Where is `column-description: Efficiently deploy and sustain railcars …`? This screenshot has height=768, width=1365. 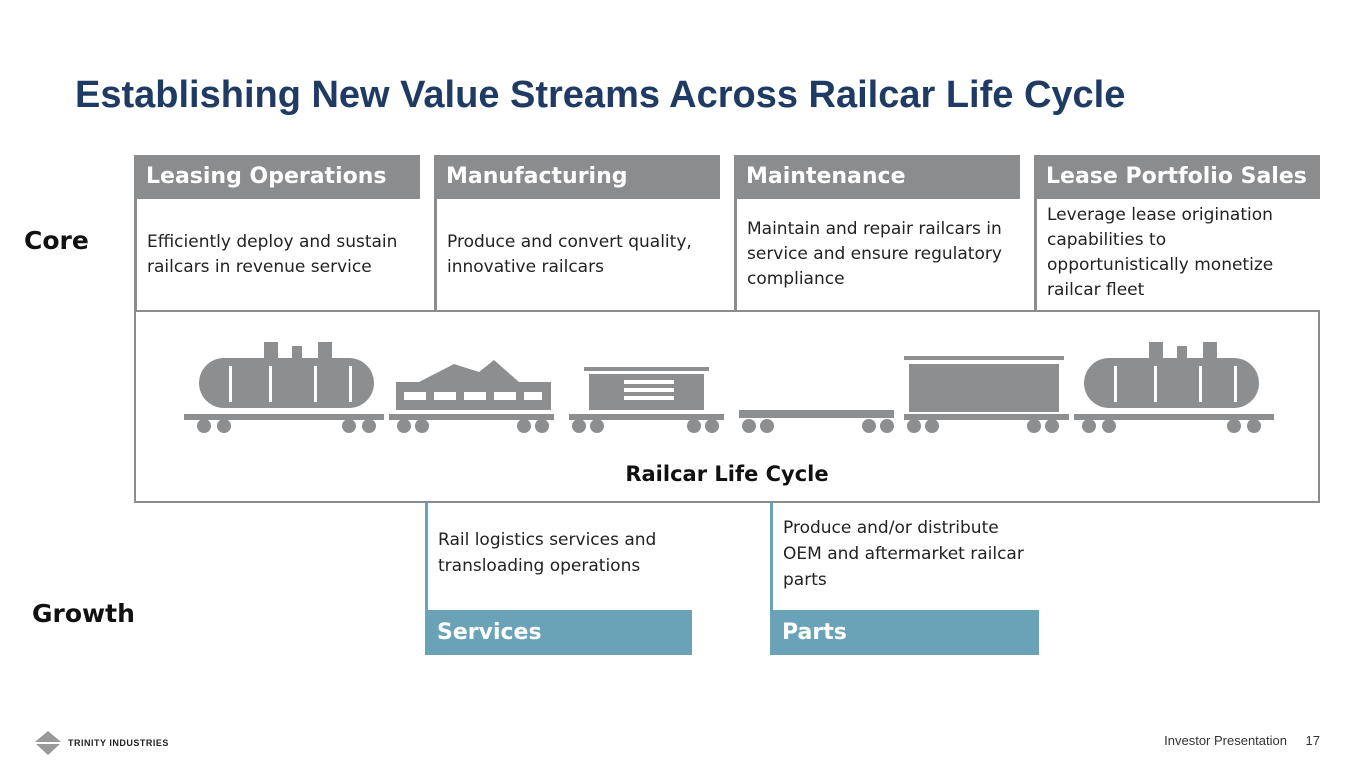 column-description: Efficiently deploy and sustain railcars … is located at coordinates (277, 254).